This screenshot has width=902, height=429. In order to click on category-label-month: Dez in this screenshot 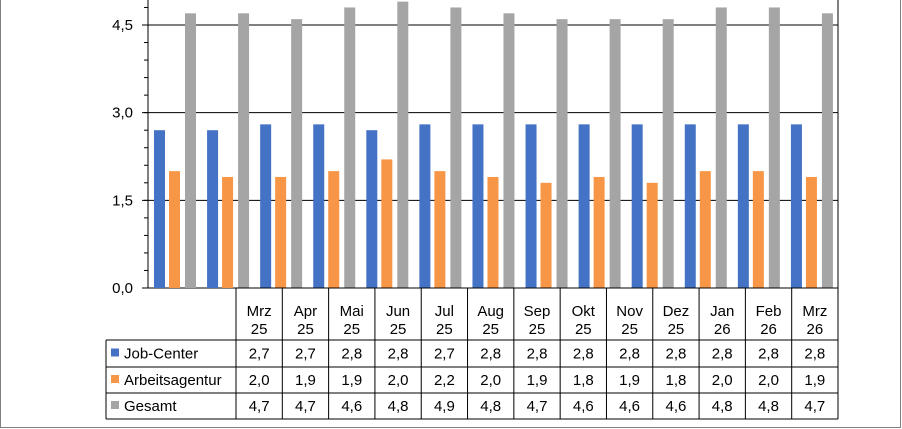, I will do `click(676, 311)`.